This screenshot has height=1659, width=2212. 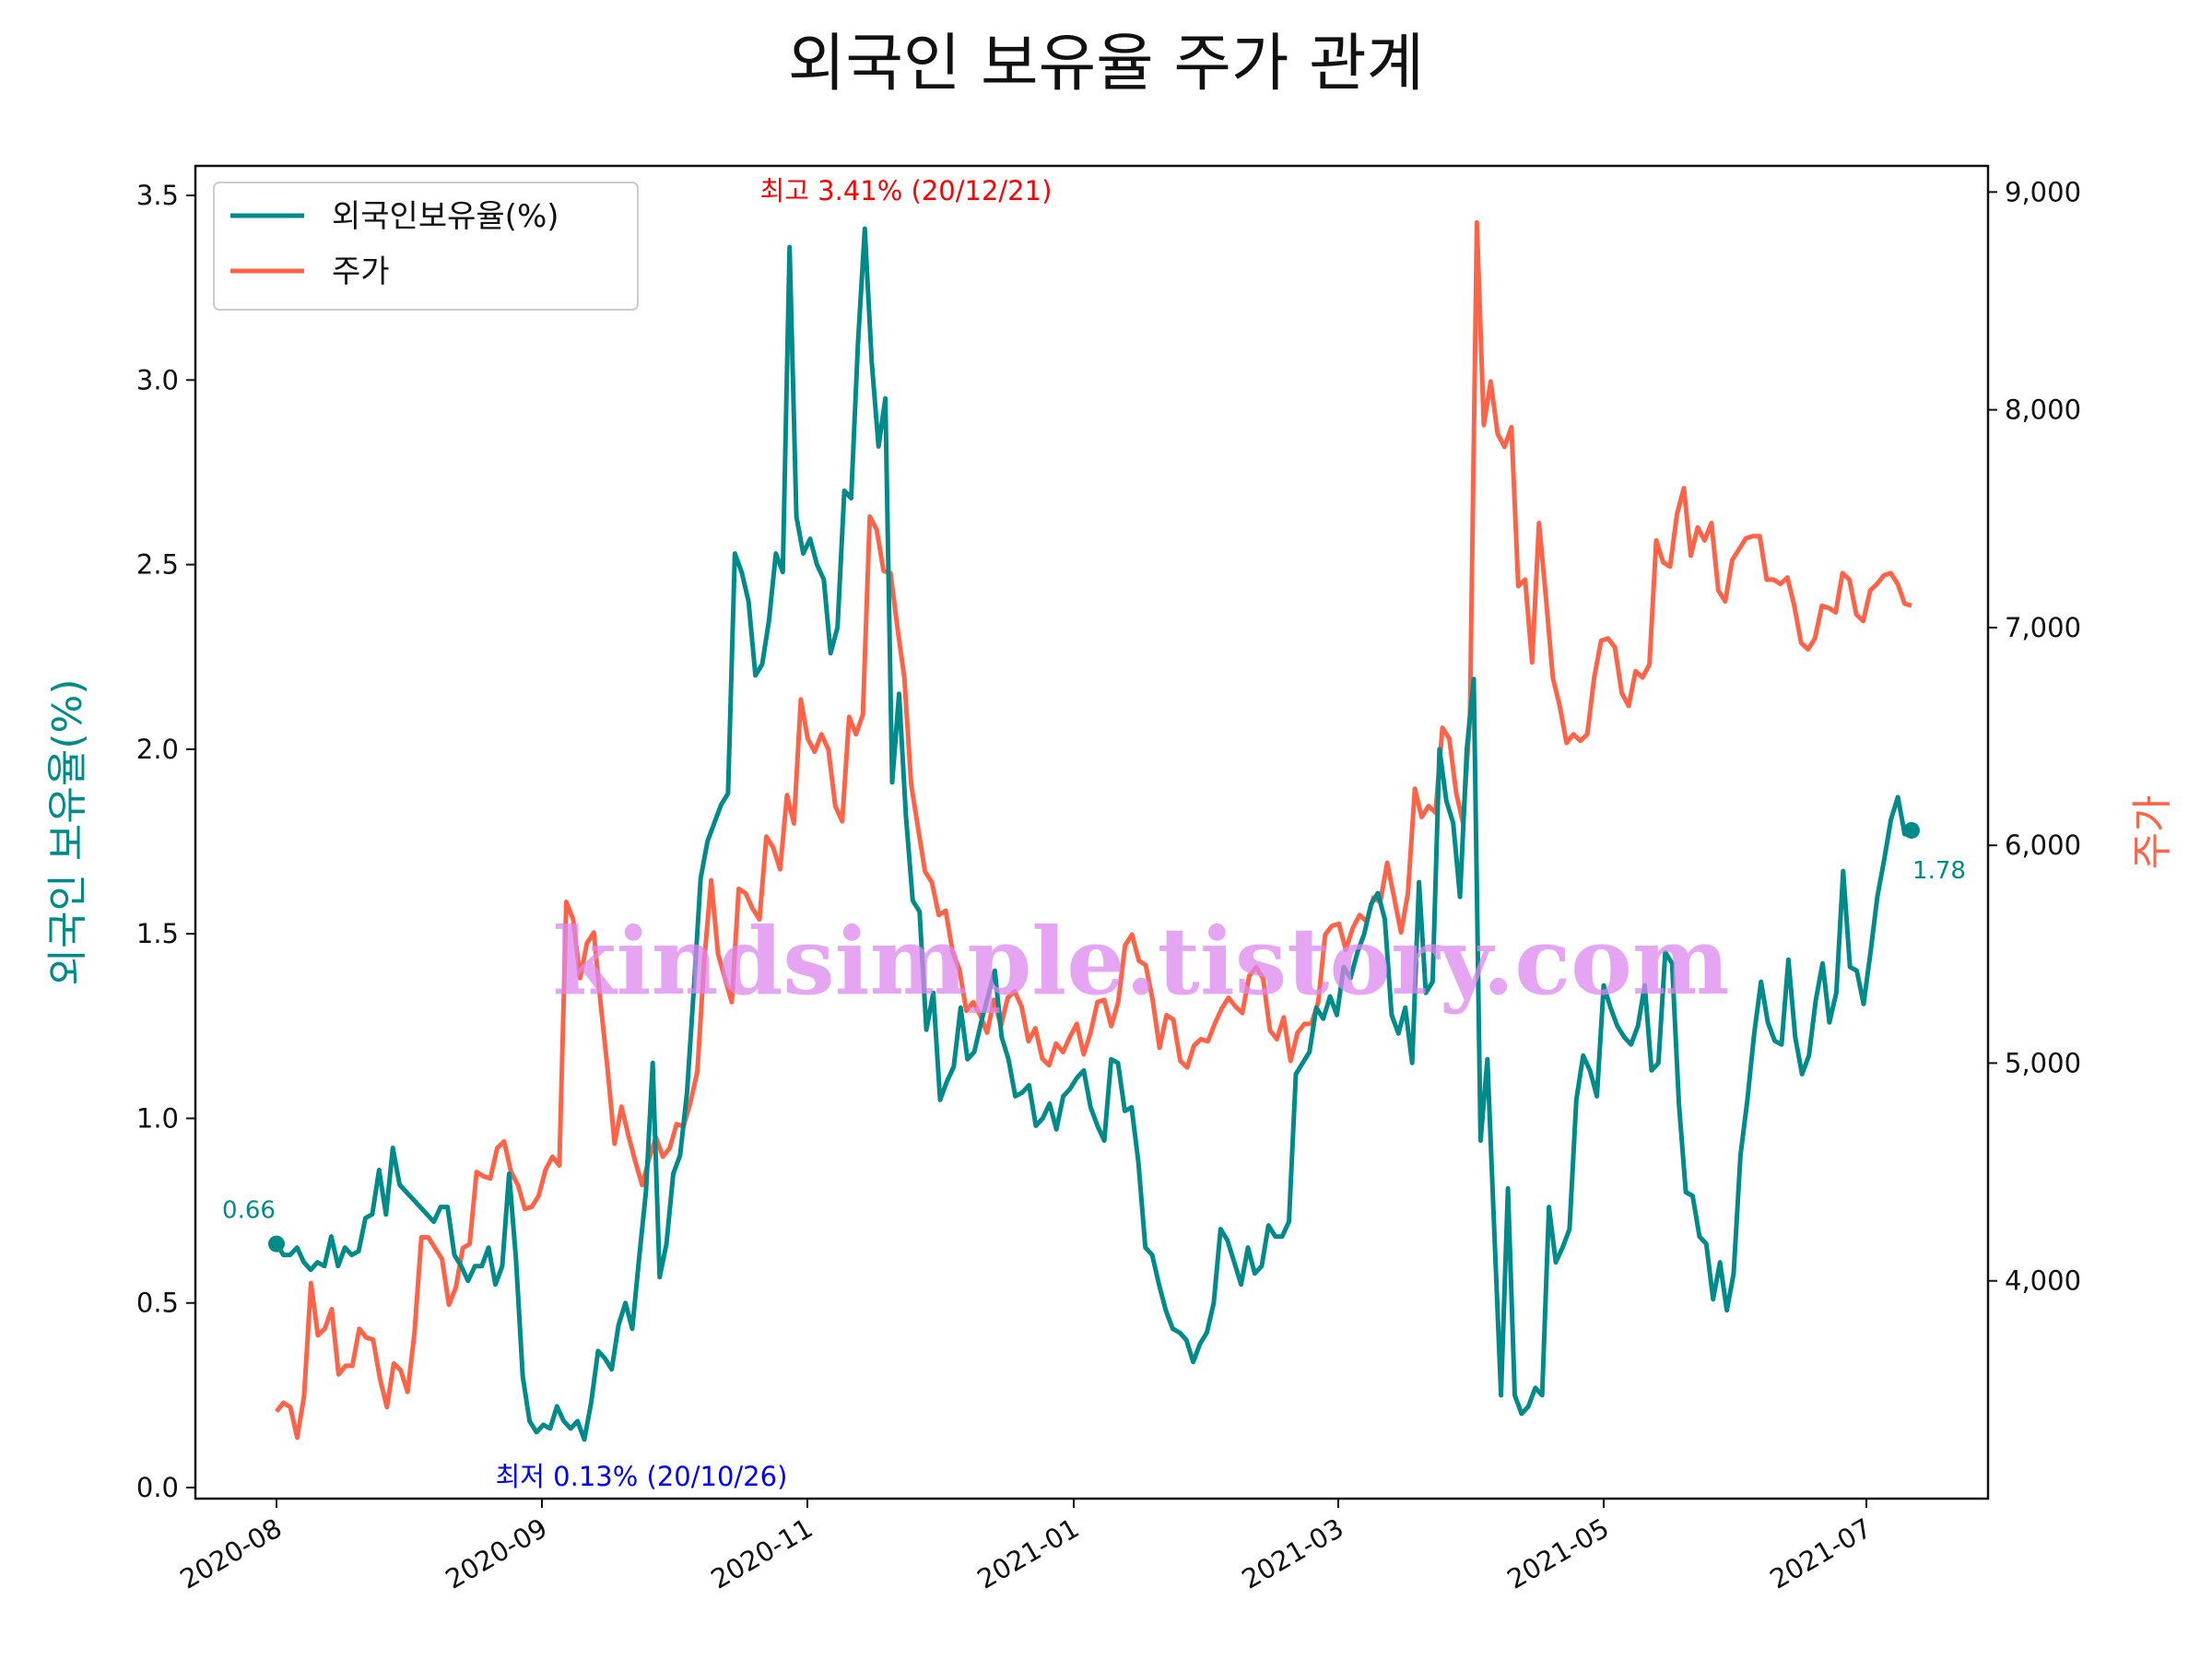 I want to click on legend: 외국인보유율(%) 주가, so click(x=426, y=246).